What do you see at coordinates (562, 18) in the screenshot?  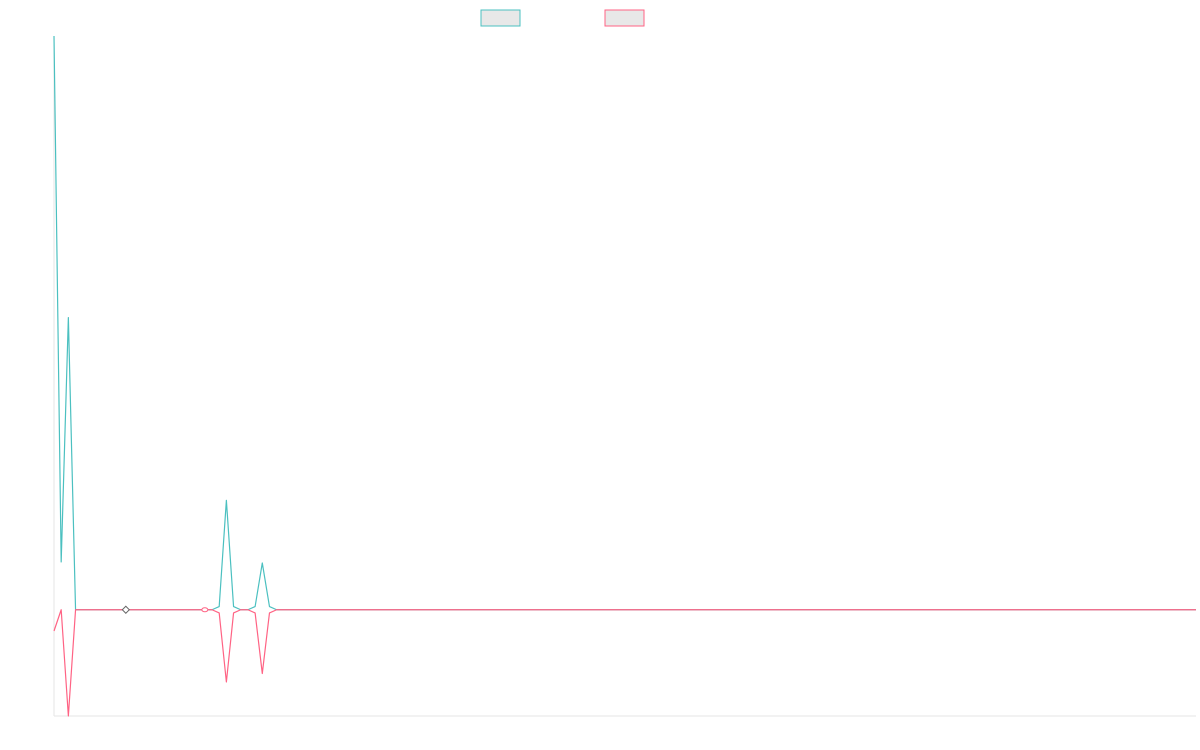 I see `legend` at bounding box center [562, 18].